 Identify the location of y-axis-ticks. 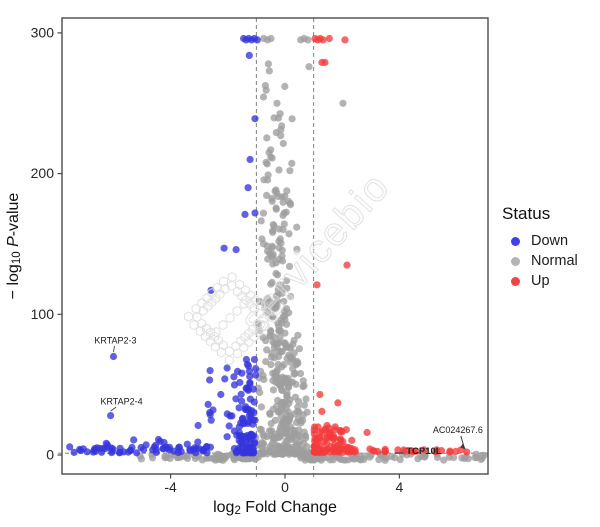
(59, 244).